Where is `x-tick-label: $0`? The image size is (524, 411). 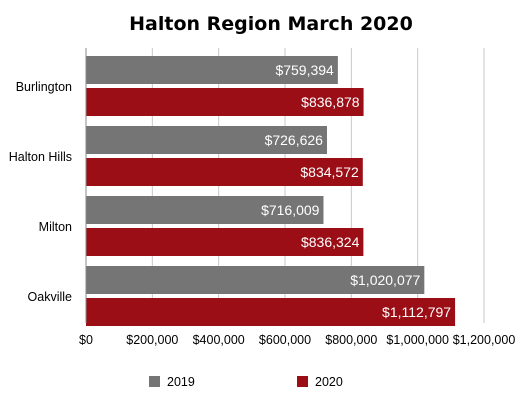
x-tick-label: $0 is located at coordinates (86, 340).